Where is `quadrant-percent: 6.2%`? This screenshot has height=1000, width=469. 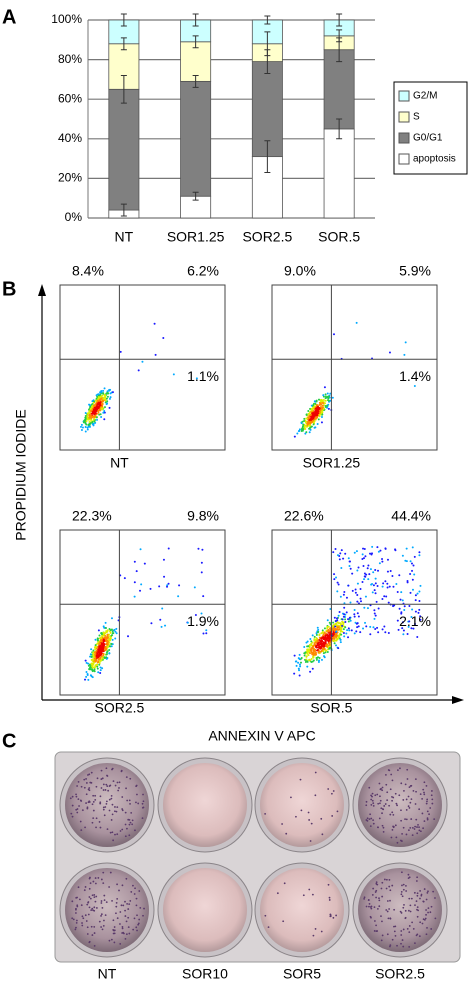 quadrant-percent: 6.2% is located at coordinates (203, 271).